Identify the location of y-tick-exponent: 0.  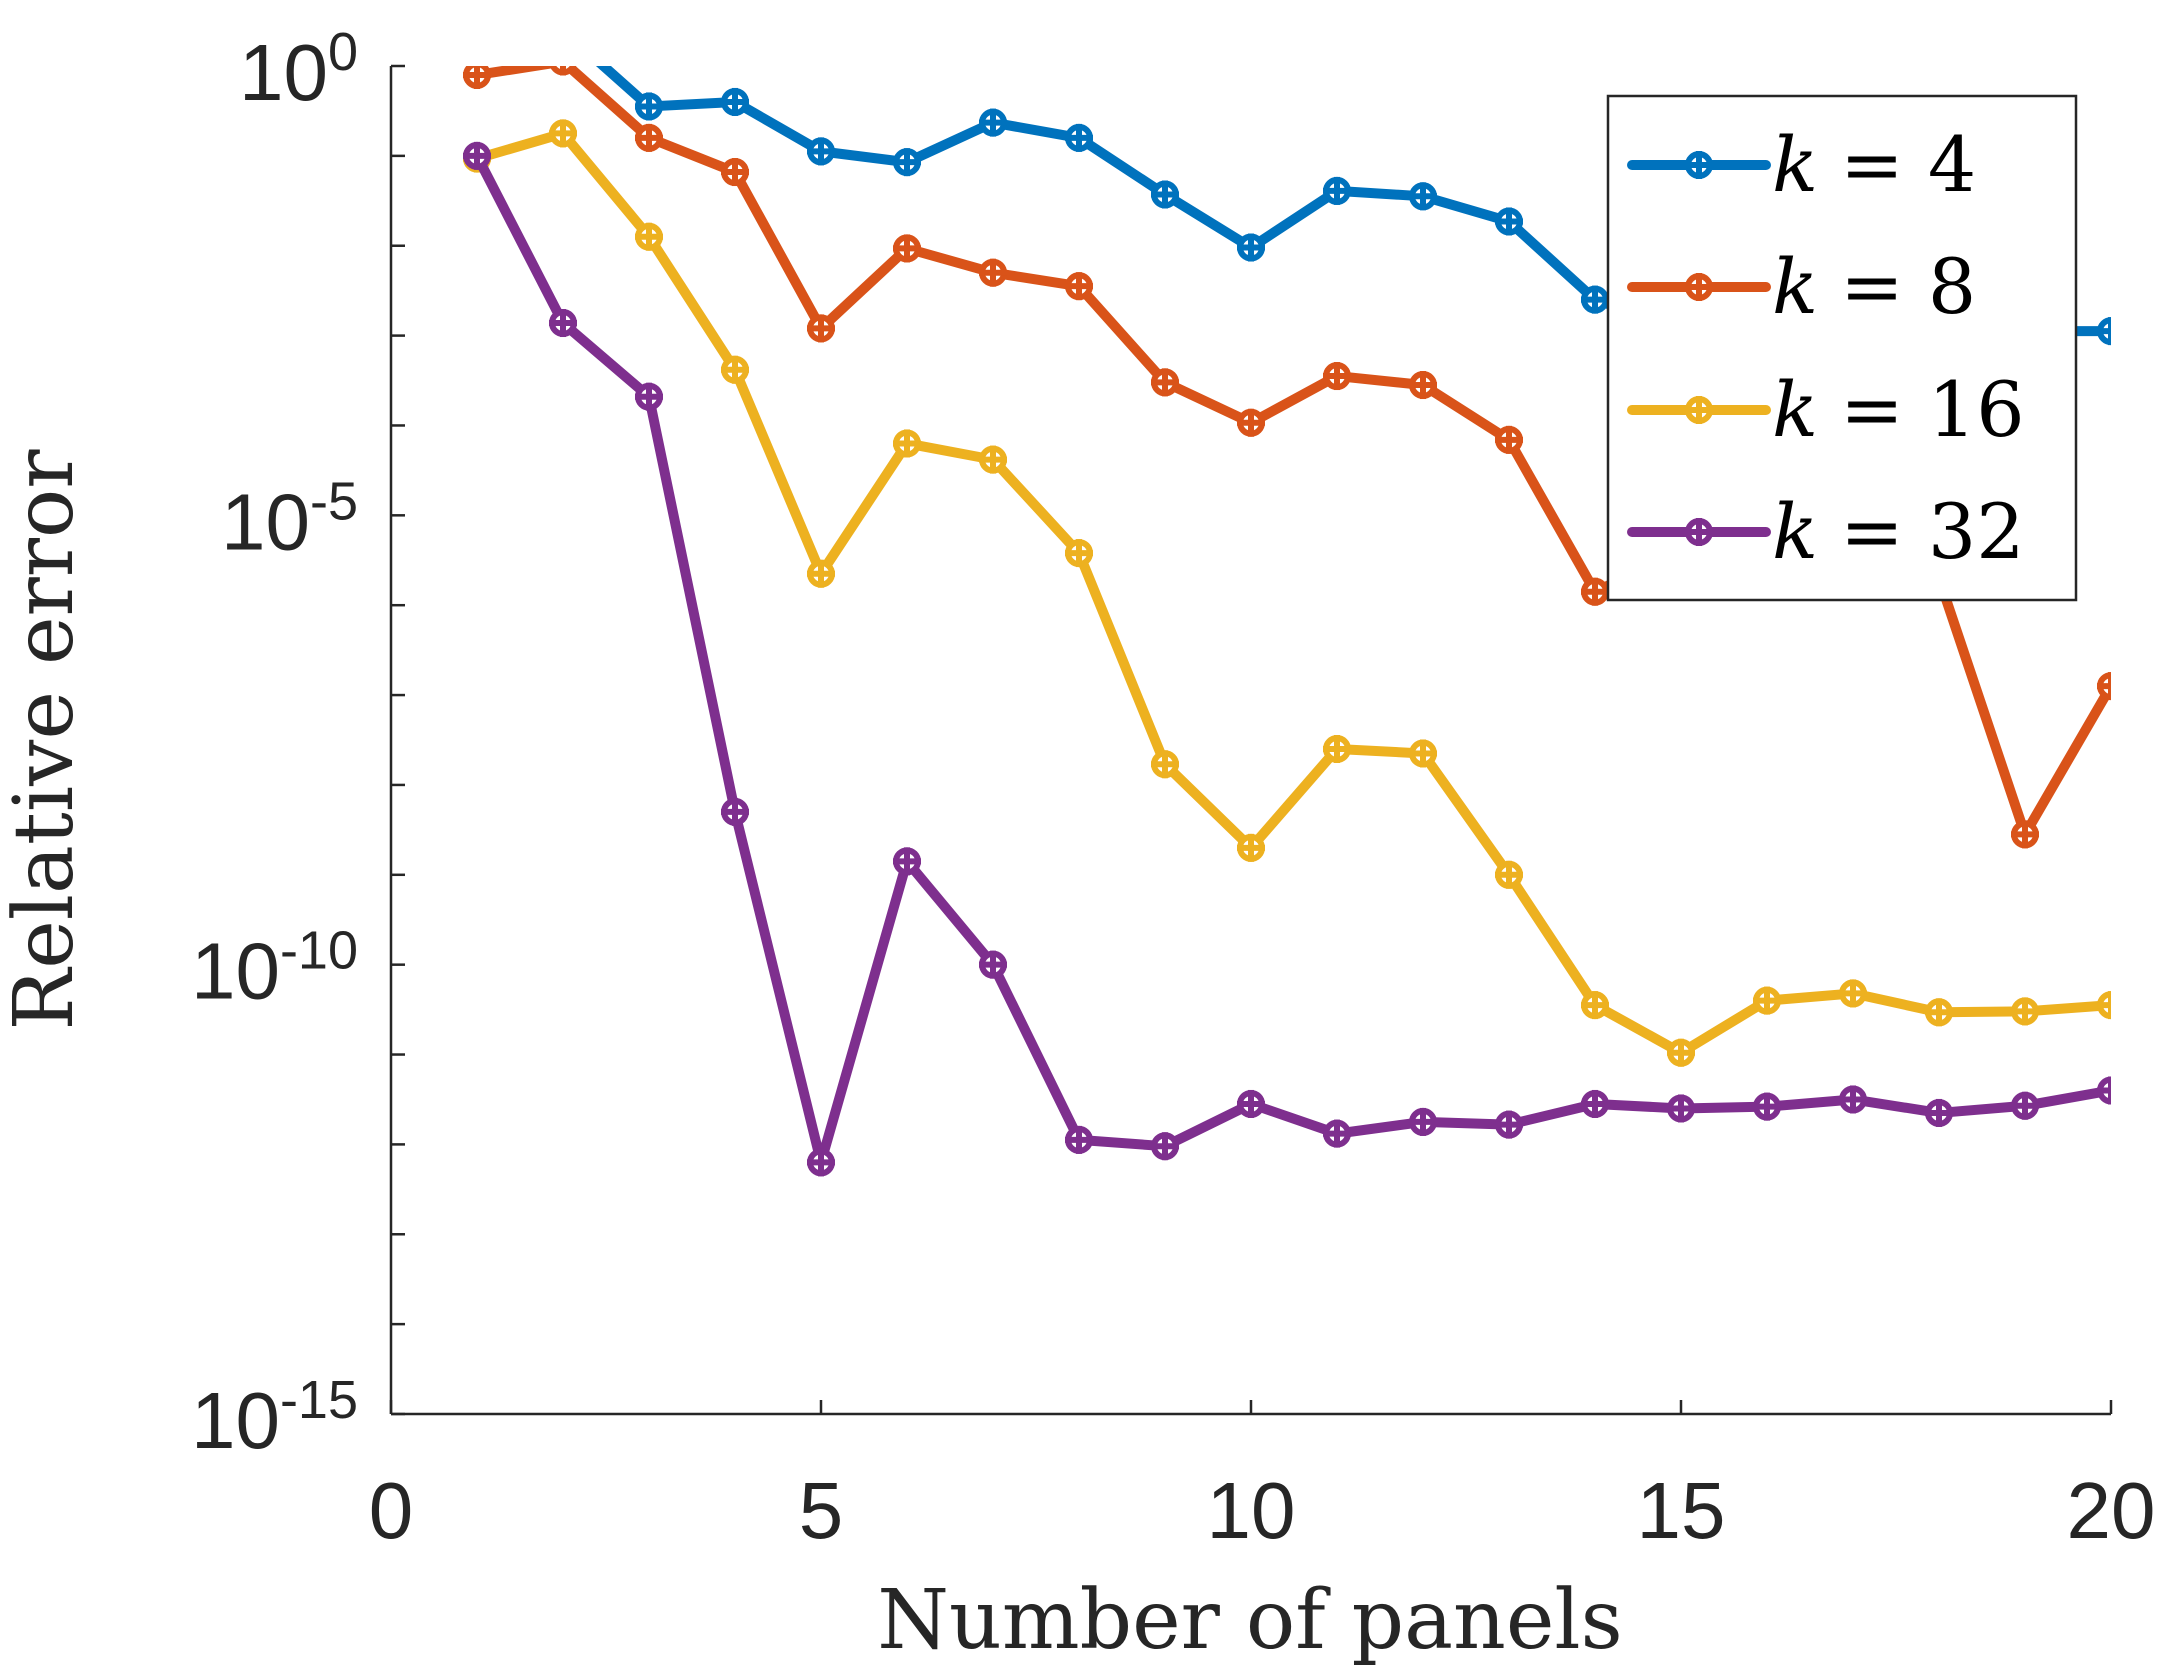
(343, 52).